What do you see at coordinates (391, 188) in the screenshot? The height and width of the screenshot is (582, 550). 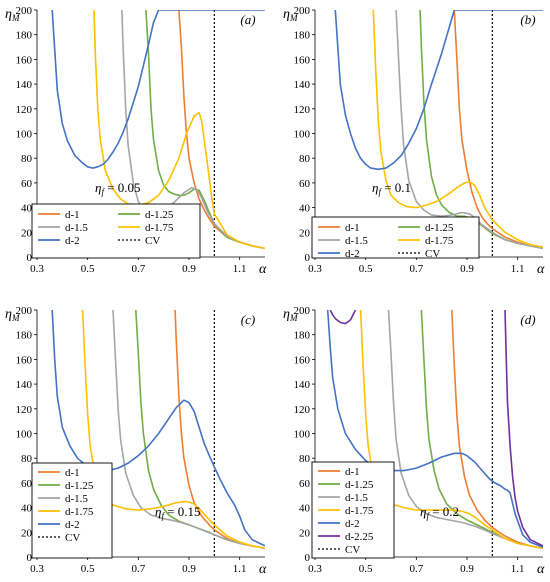 I see `eta-annotation: ηf = 0.1` at bounding box center [391, 188].